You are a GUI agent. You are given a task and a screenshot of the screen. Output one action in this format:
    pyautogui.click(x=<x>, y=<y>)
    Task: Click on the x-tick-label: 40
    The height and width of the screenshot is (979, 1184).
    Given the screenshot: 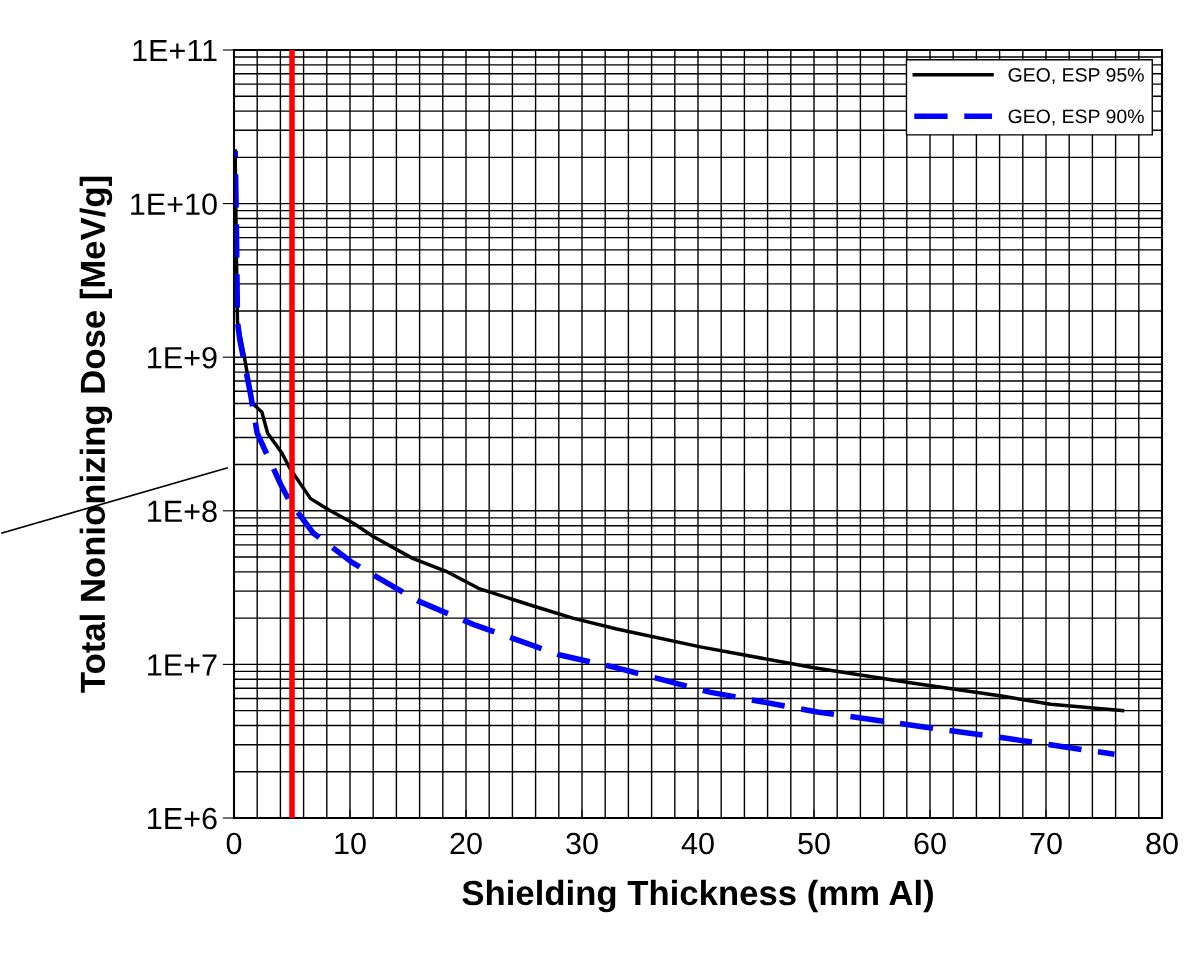 What is the action you would take?
    pyautogui.click(x=697, y=843)
    